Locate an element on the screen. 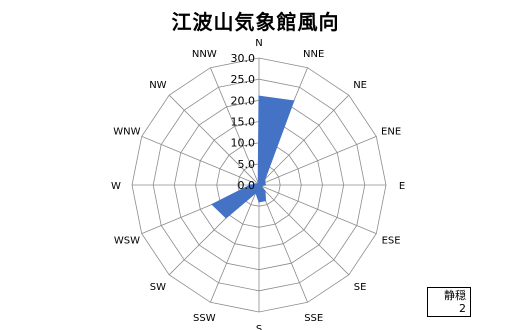  radar-series is located at coordinates (253, 157).